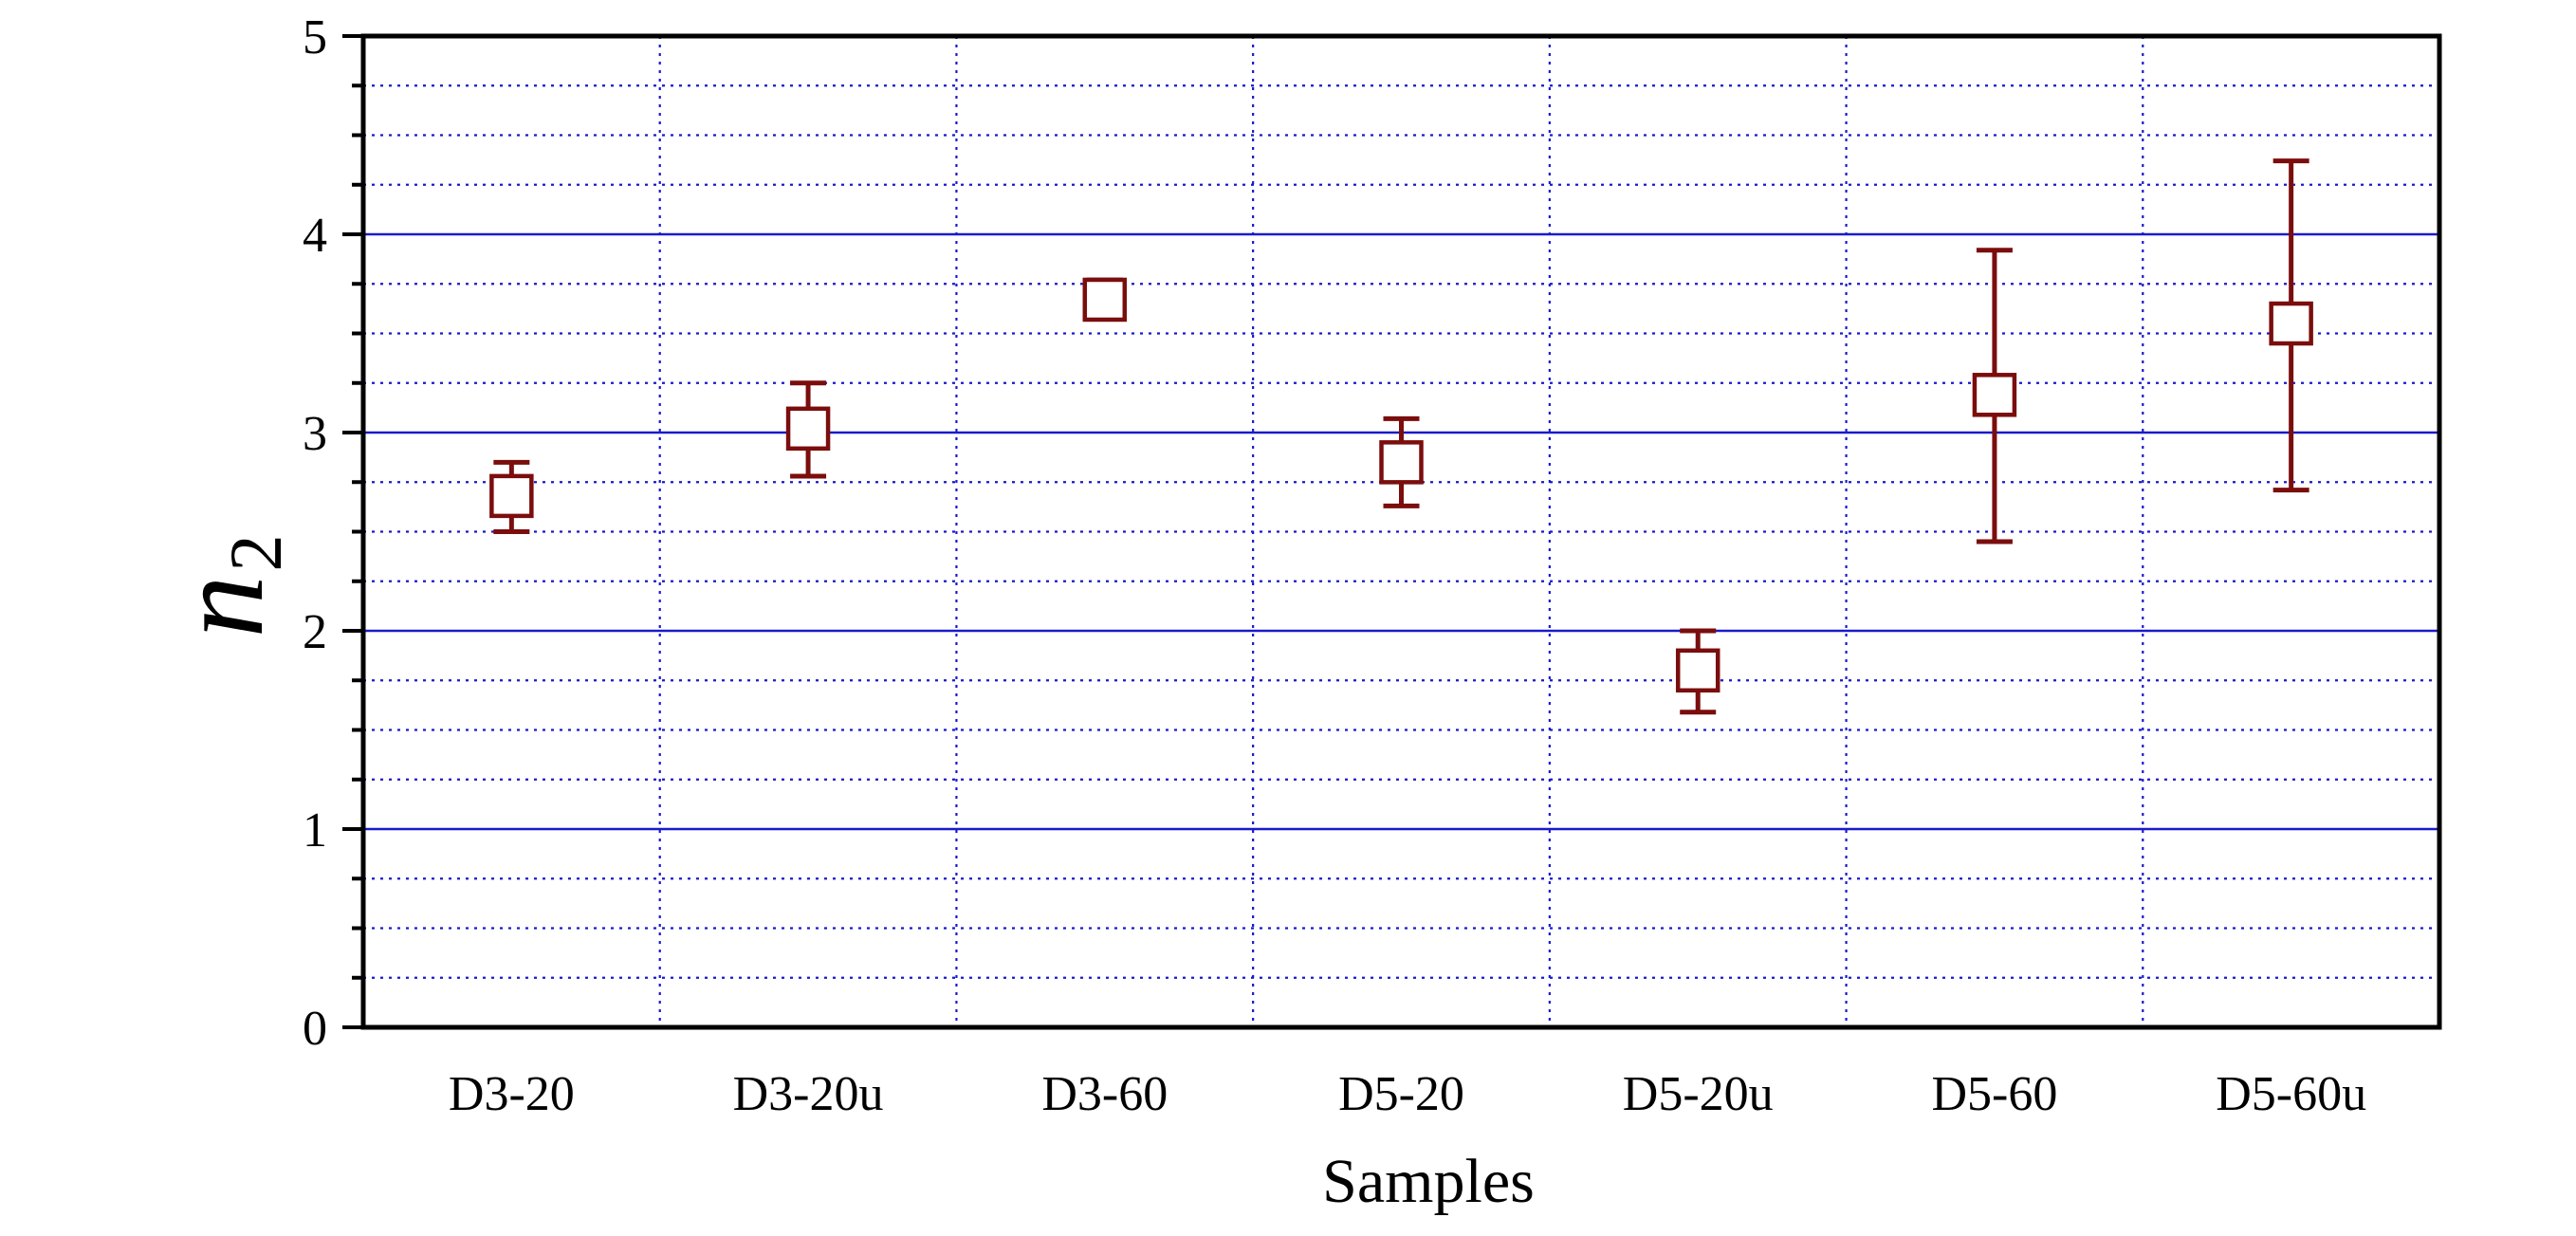 This screenshot has height=1236, width=2576. Describe the element at coordinates (1698, 1094) in the screenshot. I see `x-category-label: D5-20u` at that location.